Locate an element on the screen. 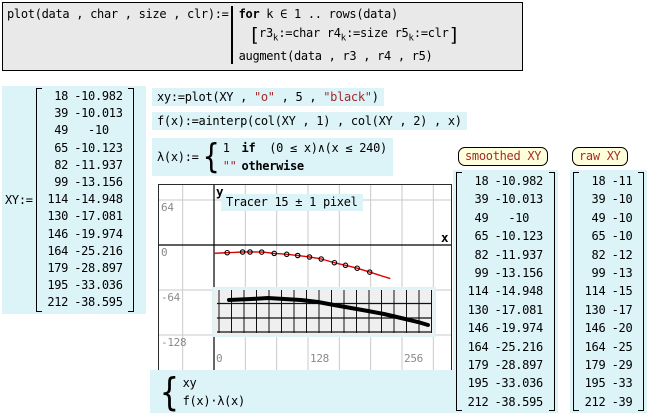  open-bracket: [ is located at coordinates (254, 35).